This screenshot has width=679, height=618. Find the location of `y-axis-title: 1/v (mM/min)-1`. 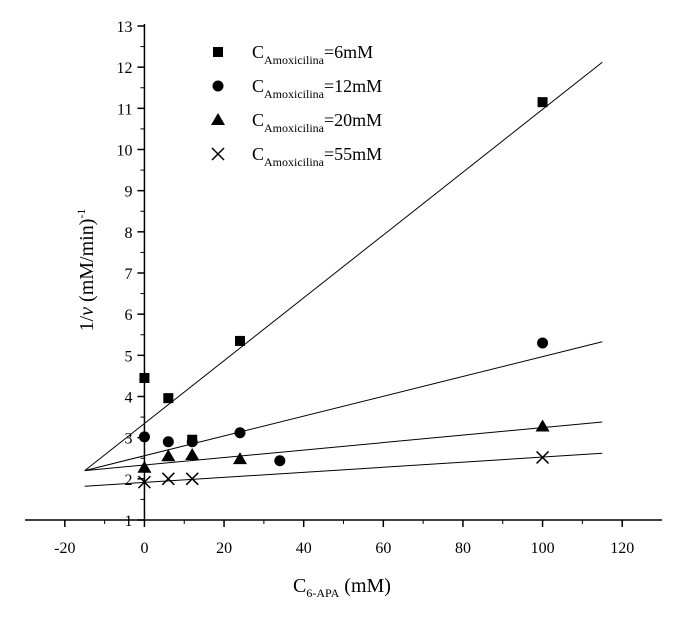

y-axis-title: 1/v (mM/min)-1 is located at coordinates (86, 270).